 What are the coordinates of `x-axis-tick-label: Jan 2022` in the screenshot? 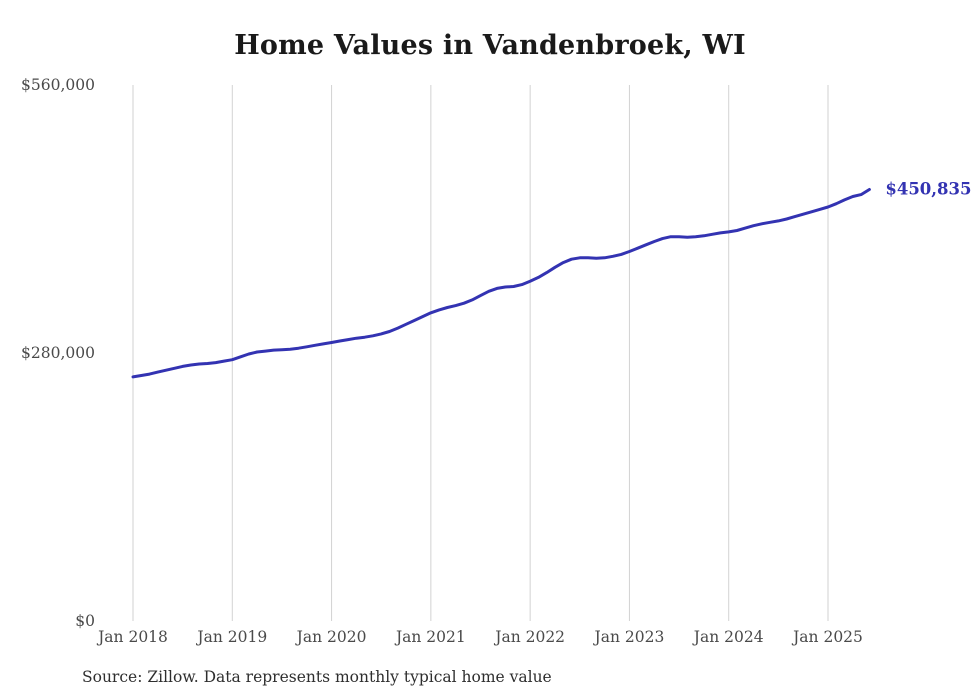 It's located at (529, 637).